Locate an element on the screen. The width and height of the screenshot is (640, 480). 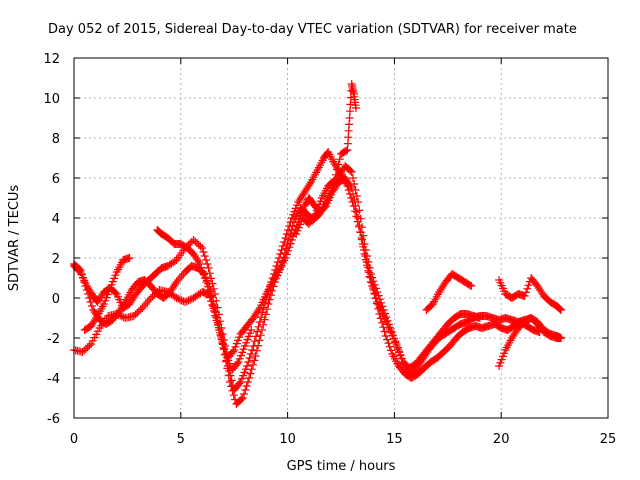
x-tick-label: 20 is located at coordinates (501, 439).